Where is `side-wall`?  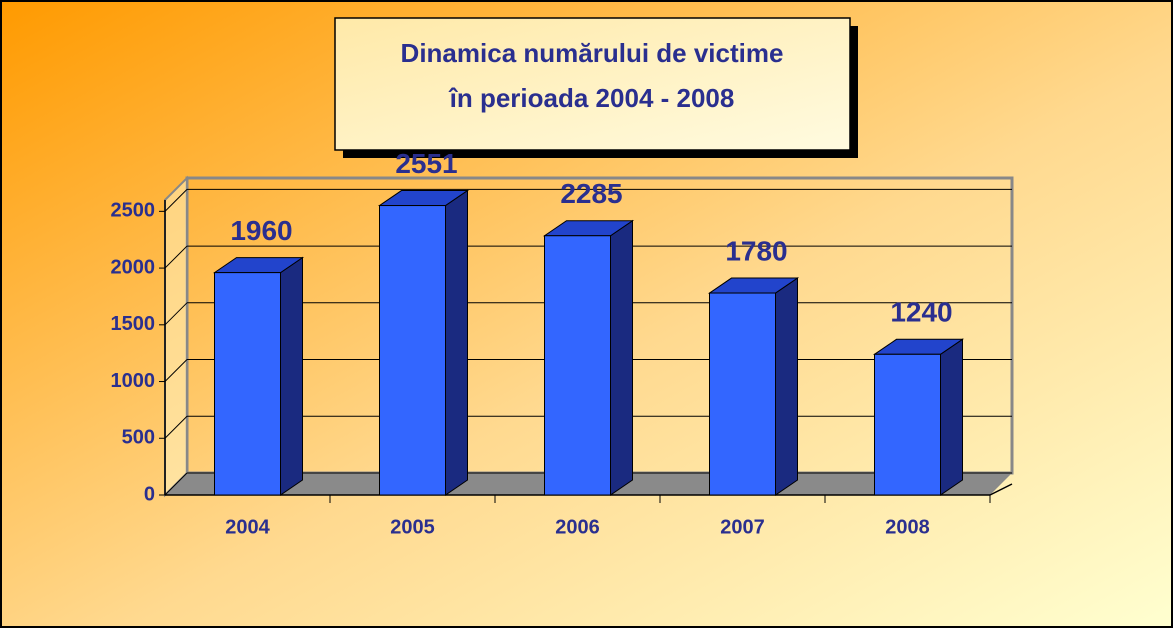
side-wall is located at coordinates (176, 336).